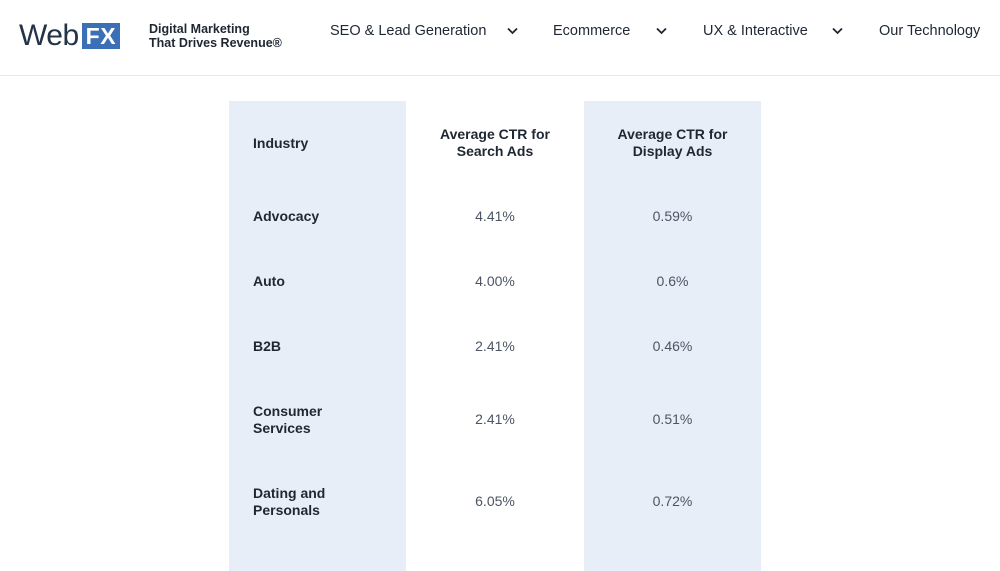 This screenshot has height=571, width=1000. I want to click on table-row-industry: Consumer Services, so click(323, 420).